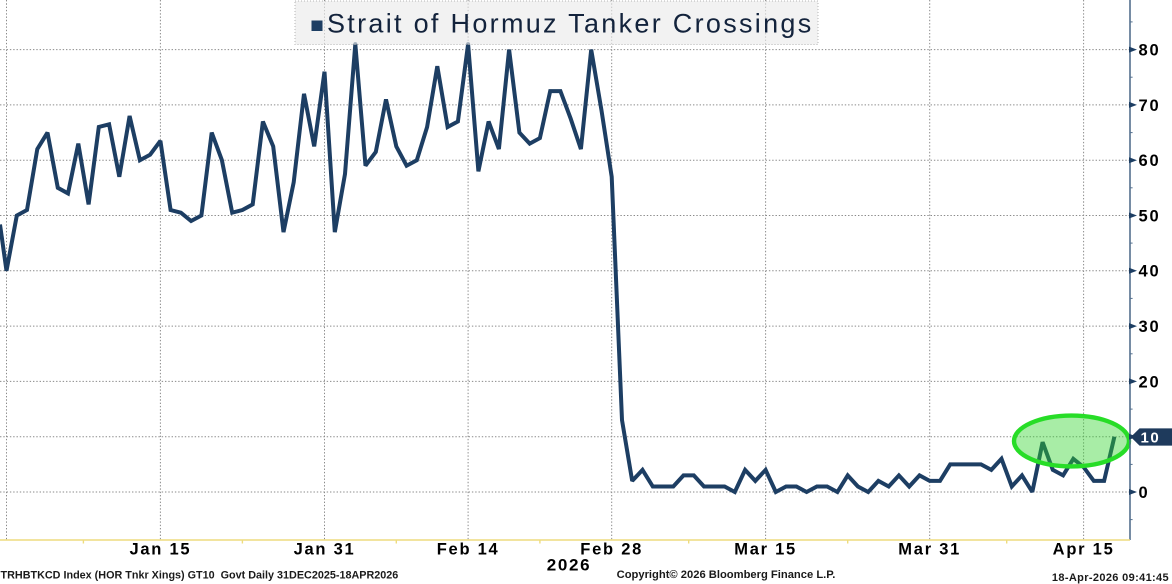 The height and width of the screenshot is (584, 1172). What do you see at coordinates (765, 550) in the screenshot?
I see `svg-text: Mar 15` at bounding box center [765, 550].